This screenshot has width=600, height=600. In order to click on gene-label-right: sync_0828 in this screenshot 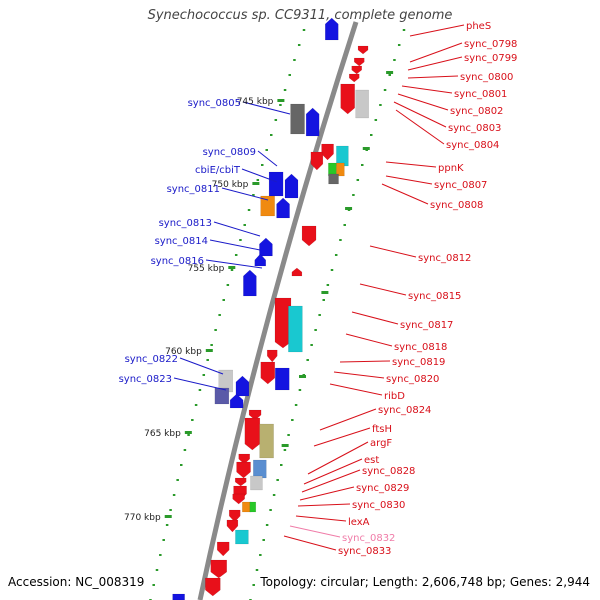, I will do `click(388, 471)`.